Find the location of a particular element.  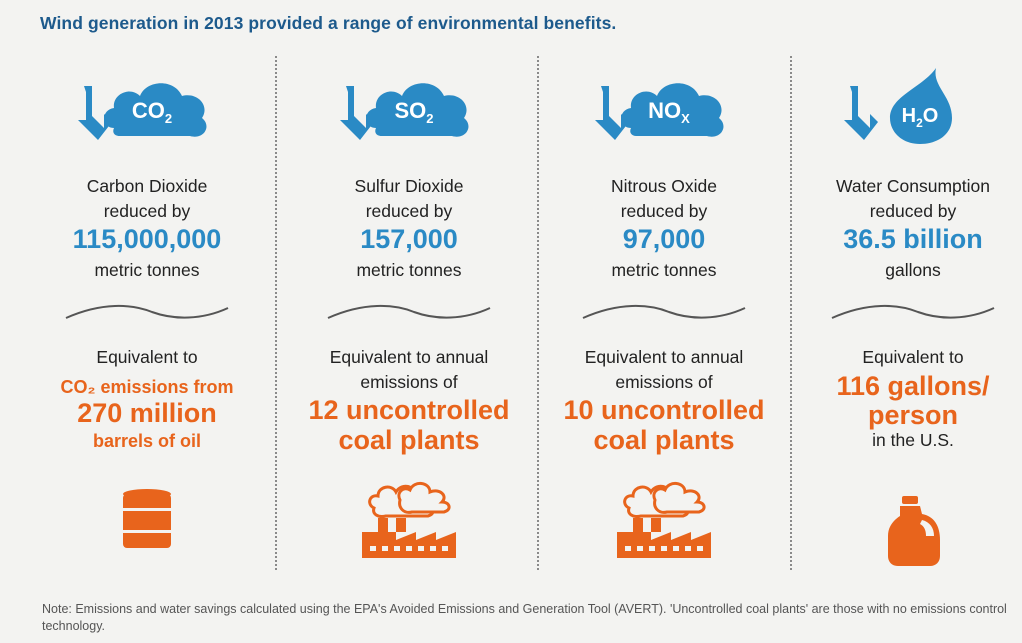

nox-cloud-down-arrow-icon: NOX is located at coordinates (659, 111).